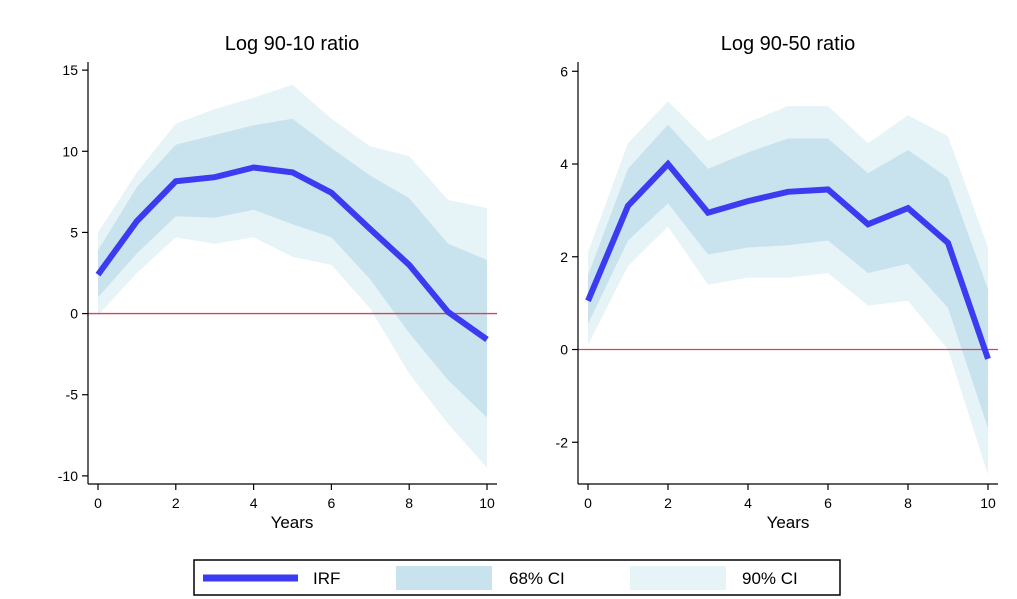 Image resolution: width=1017 pixels, height=599 pixels. I want to click on y-tick-label: 6, so click(564, 71).